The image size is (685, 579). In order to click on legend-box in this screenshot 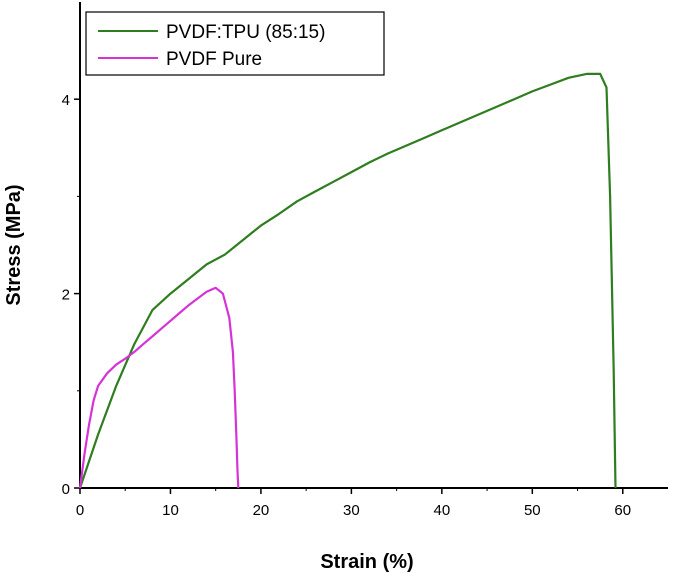, I will do `click(235, 43)`.